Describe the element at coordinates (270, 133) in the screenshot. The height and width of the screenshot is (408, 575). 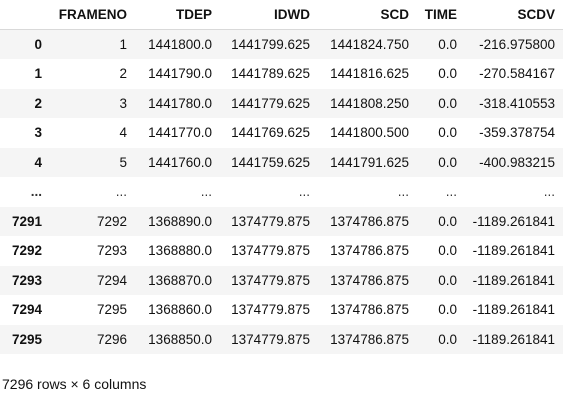
I see `table-cell: 1441769.625` at that location.